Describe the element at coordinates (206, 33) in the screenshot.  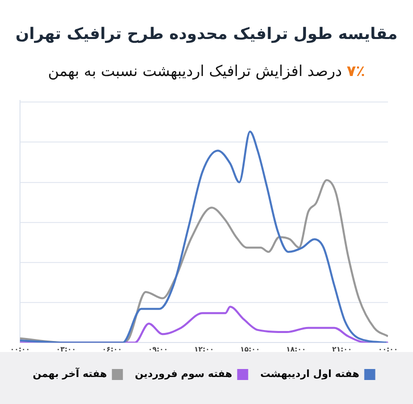
I see `chart-title: مقایسه طول ترافیک محدوده طرح ترافیک تهران` at that location.